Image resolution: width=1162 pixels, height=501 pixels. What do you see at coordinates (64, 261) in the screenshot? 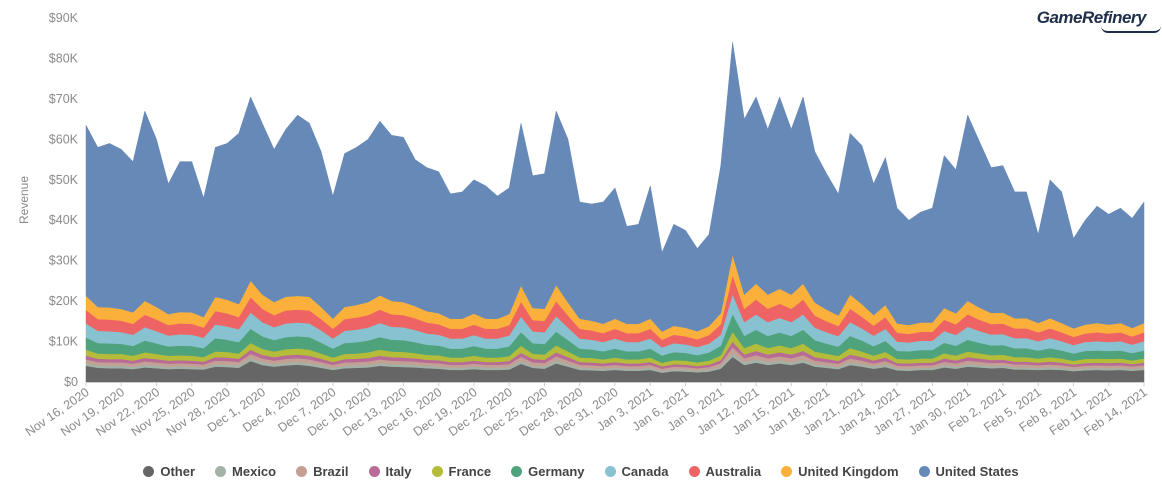
I see `y-tick-label: $30K` at bounding box center [64, 261].